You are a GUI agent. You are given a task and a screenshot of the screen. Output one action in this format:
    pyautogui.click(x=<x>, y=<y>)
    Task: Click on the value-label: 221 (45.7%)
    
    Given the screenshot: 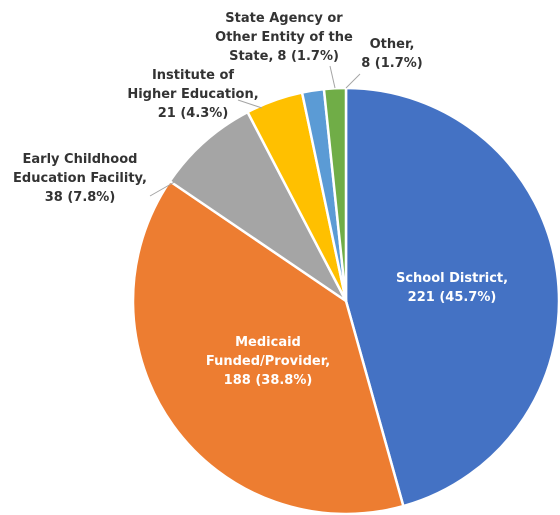 What is the action you would take?
    pyautogui.click(x=452, y=297)
    